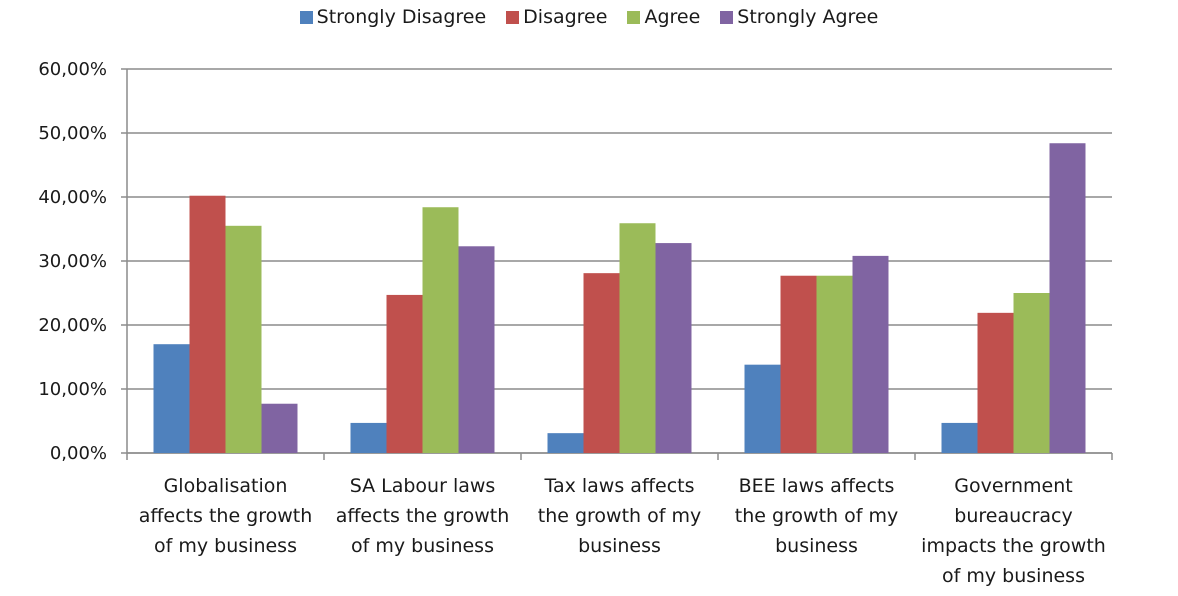 The width and height of the screenshot is (1178, 596). I want to click on legend-item-disagree: Disagree, so click(556, 17).